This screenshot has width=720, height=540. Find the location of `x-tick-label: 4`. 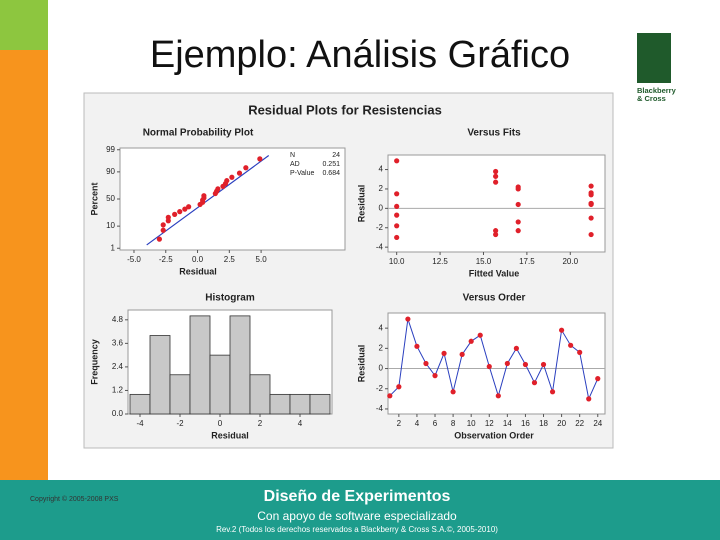

x-tick-label: 4 is located at coordinates (300, 423).